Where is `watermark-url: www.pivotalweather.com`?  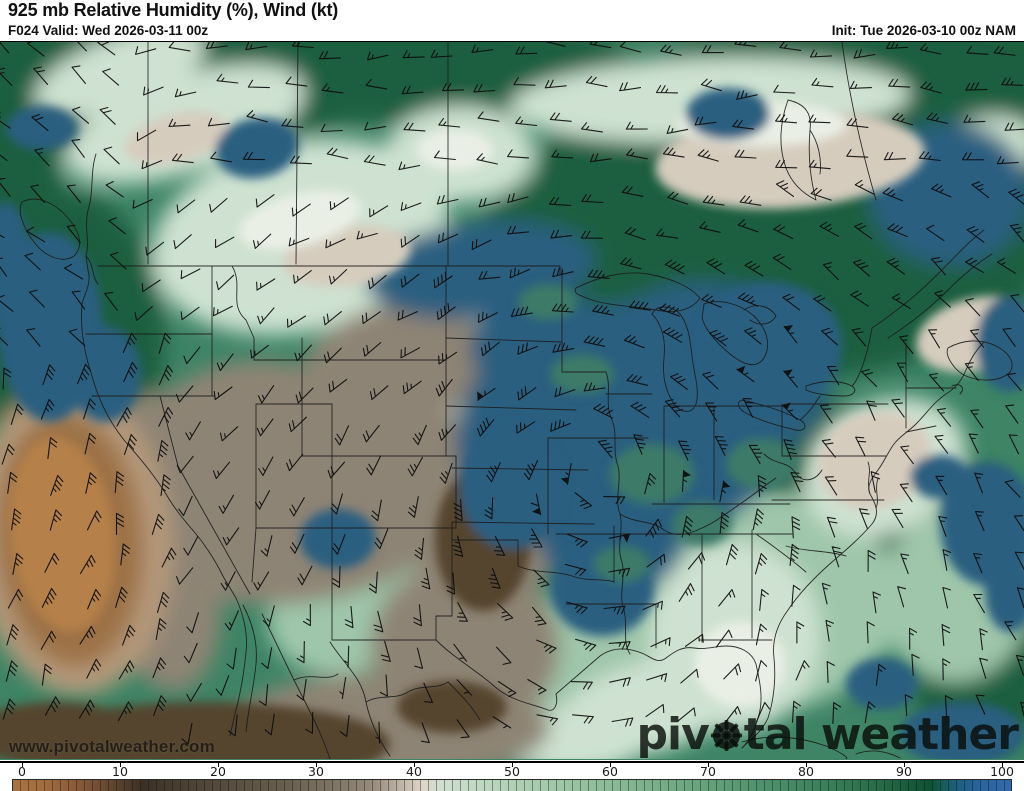 watermark-url: www.pivotalweather.com is located at coordinates (112, 746).